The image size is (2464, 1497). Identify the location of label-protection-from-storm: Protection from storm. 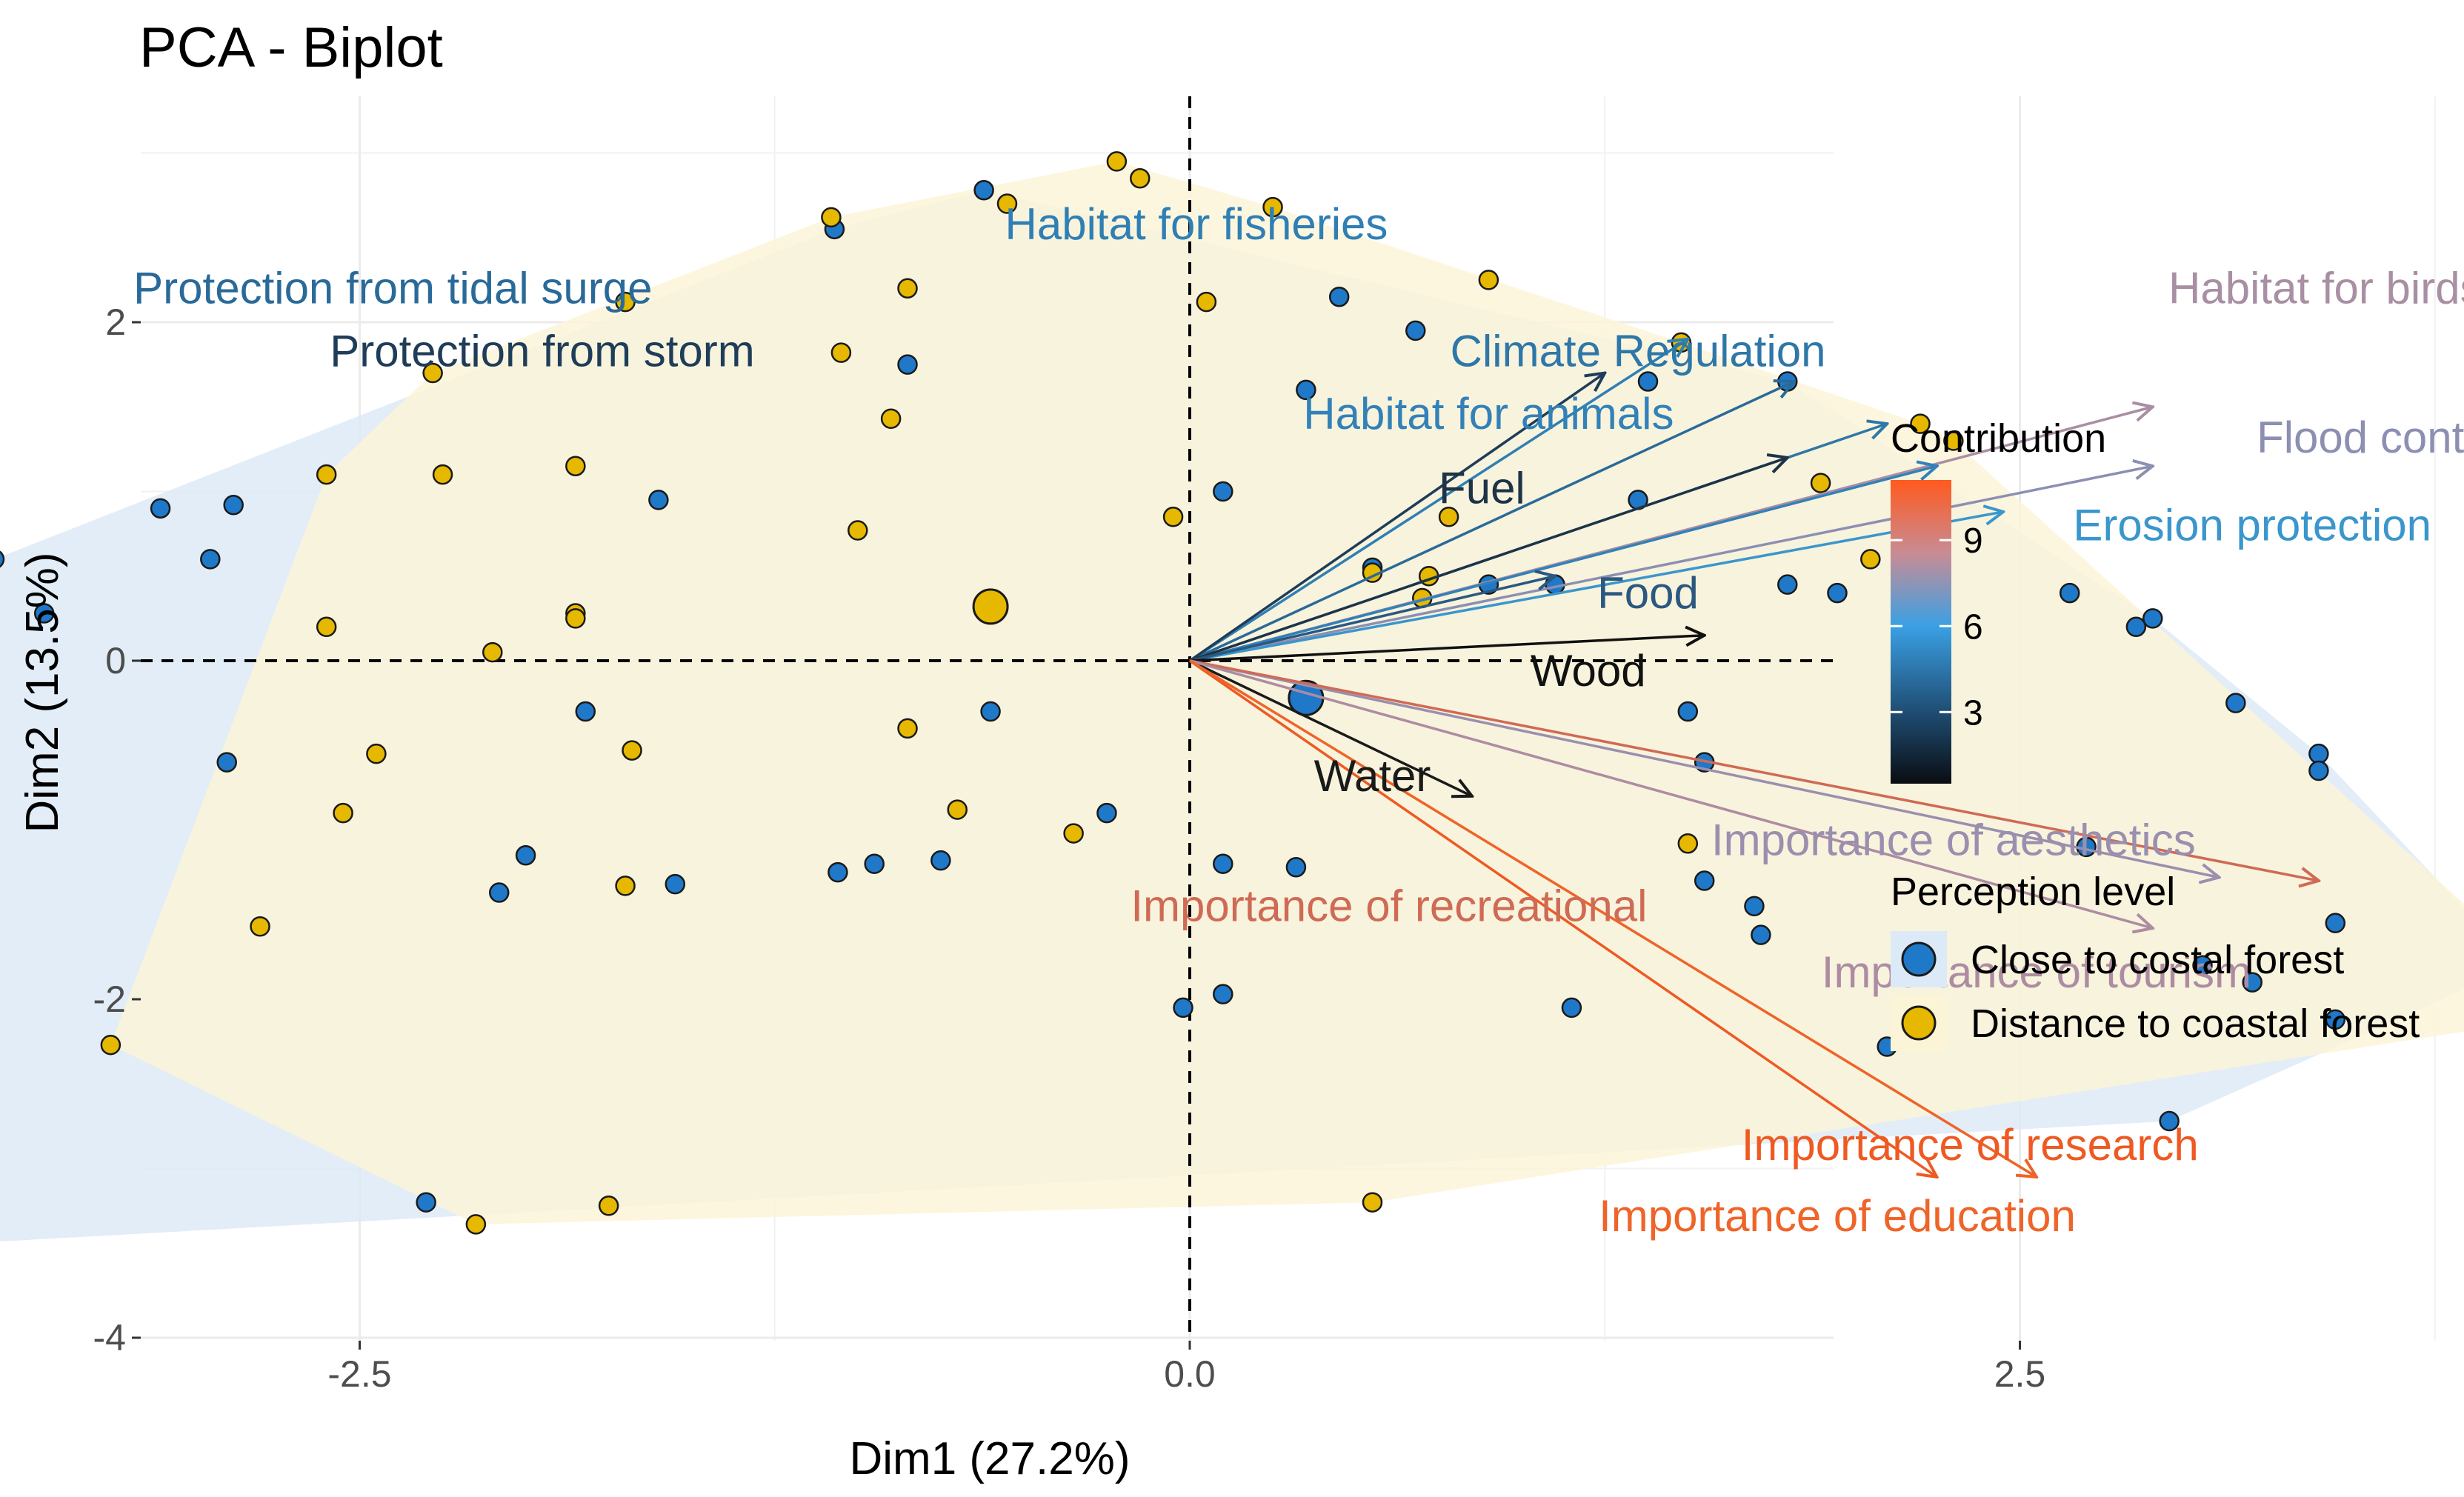
(543, 351).